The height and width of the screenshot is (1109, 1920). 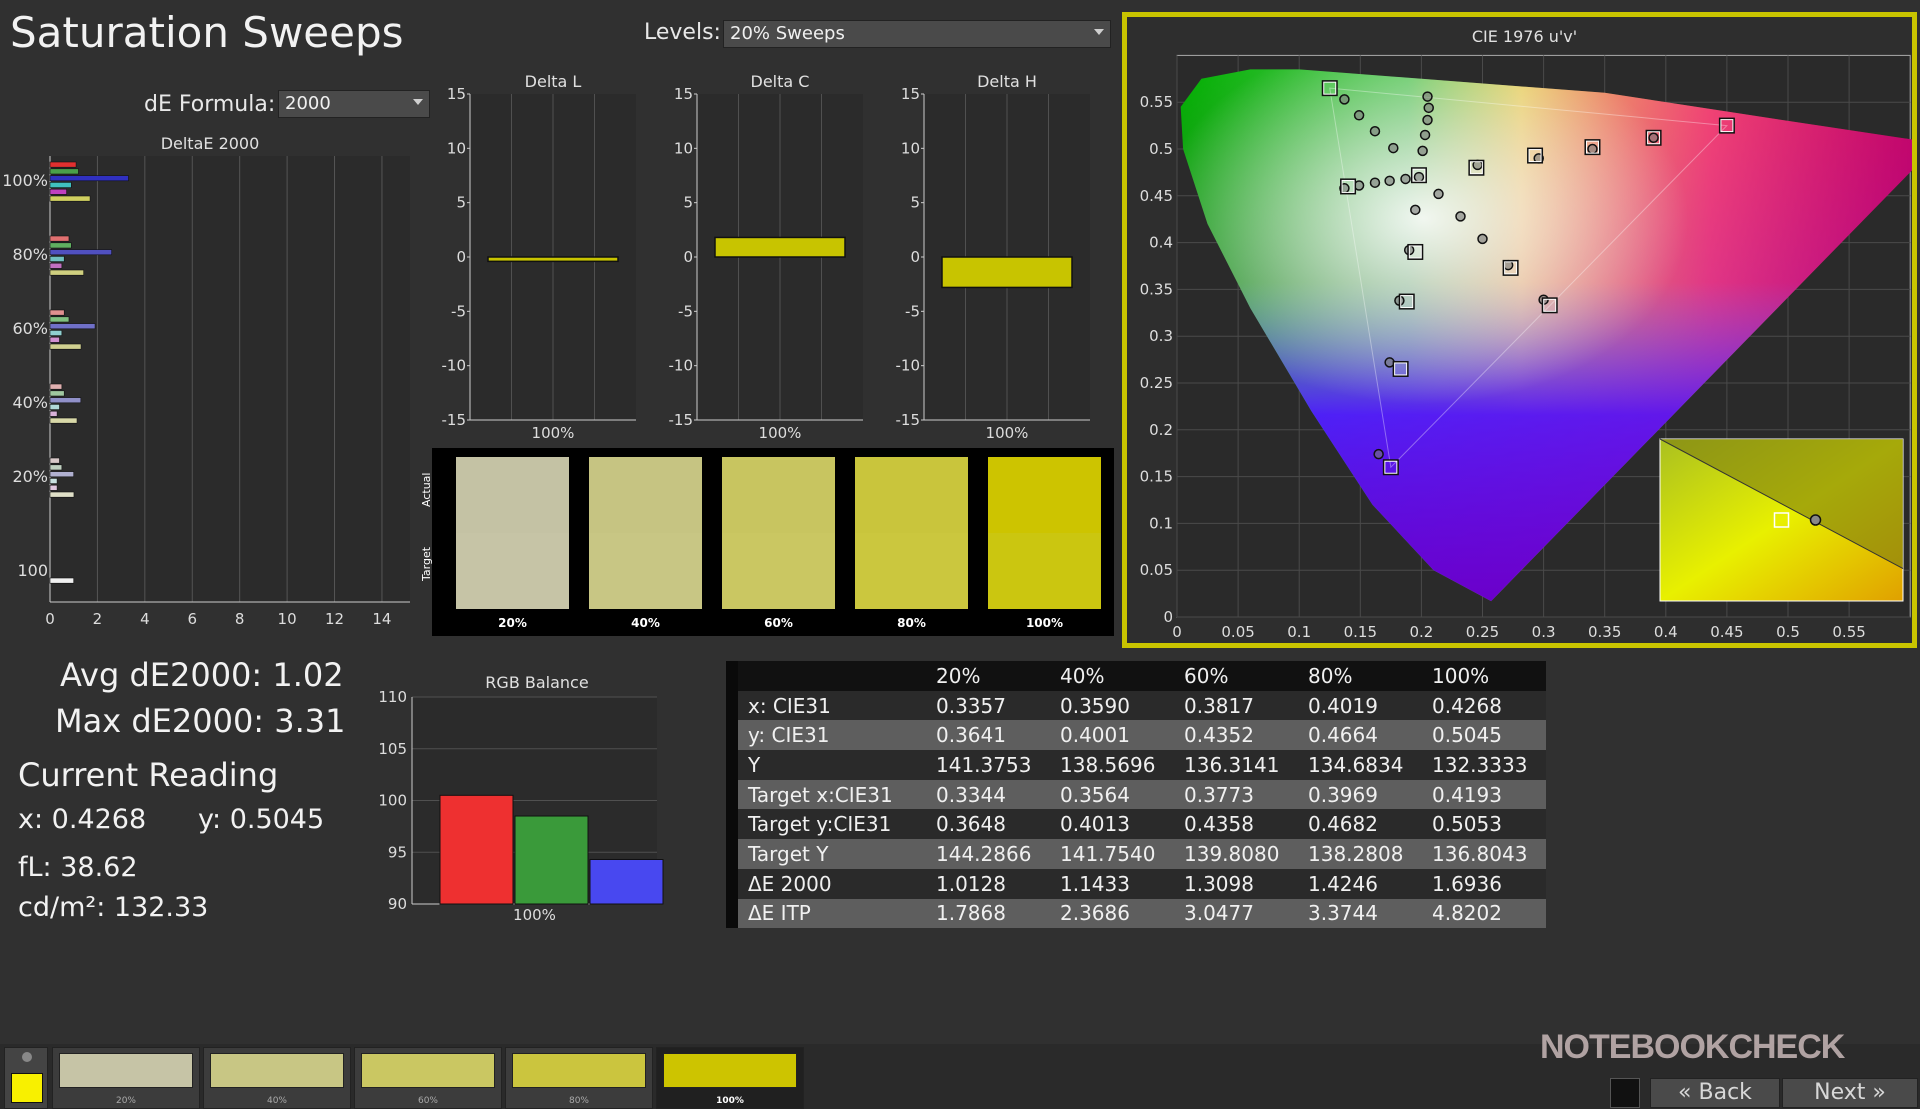 What do you see at coordinates (1484, 913) in the screenshot?
I see `table-cell: 4.8202` at bounding box center [1484, 913].